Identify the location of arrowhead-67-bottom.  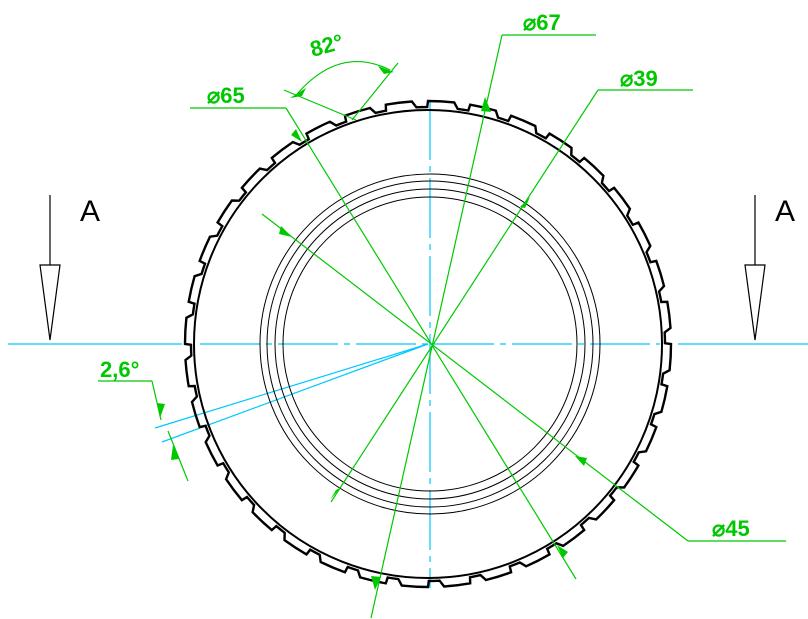
(376, 583).